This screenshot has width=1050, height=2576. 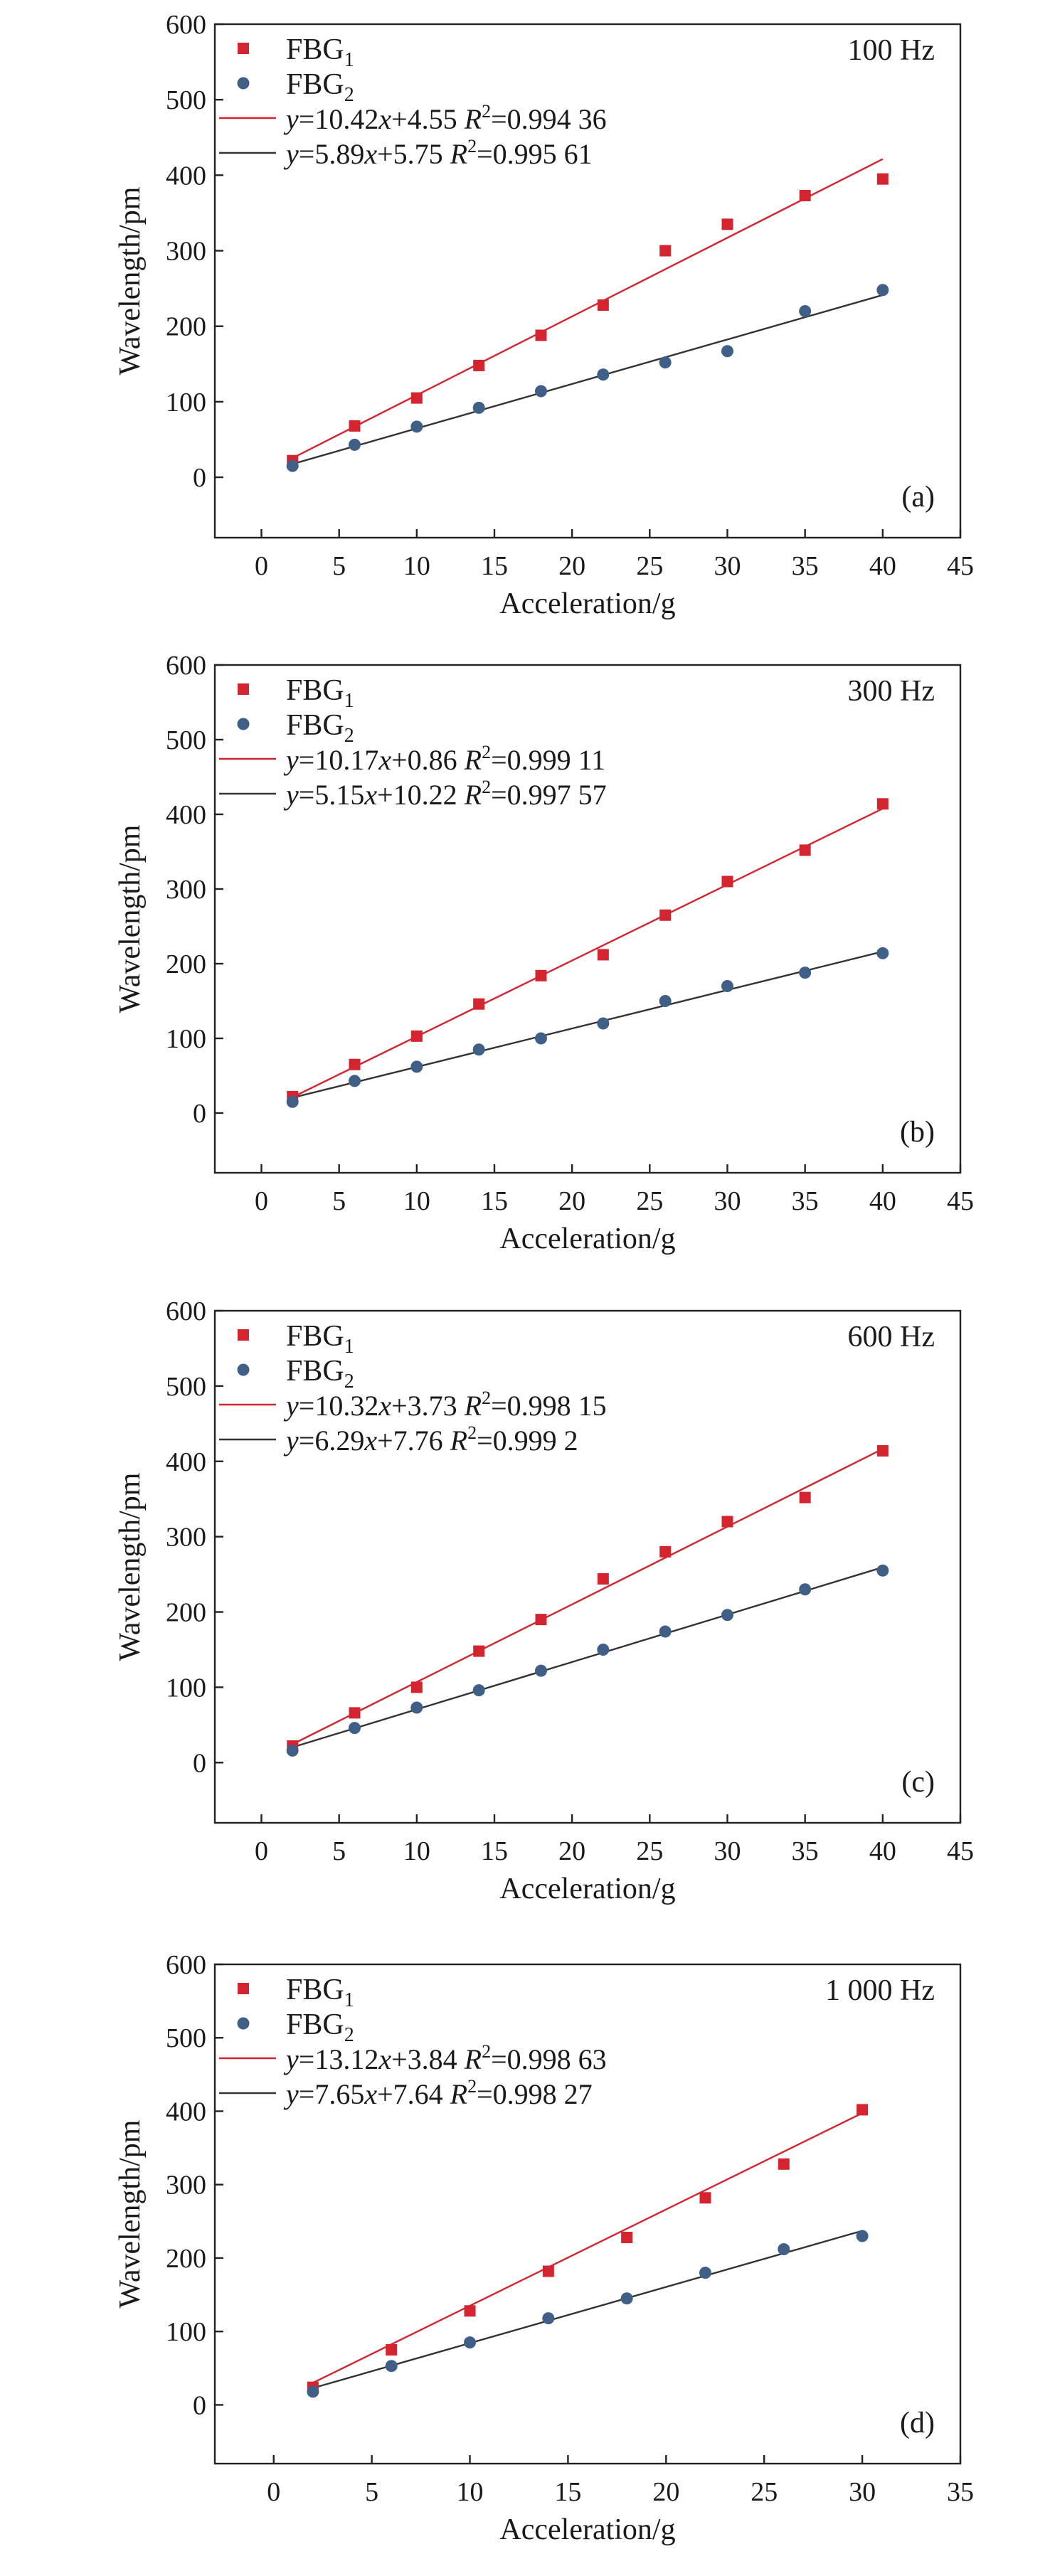 What do you see at coordinates (244, 1335) in the screenshot?
I see `legend-fbg1-marker` at bounding box center [244, 1335].